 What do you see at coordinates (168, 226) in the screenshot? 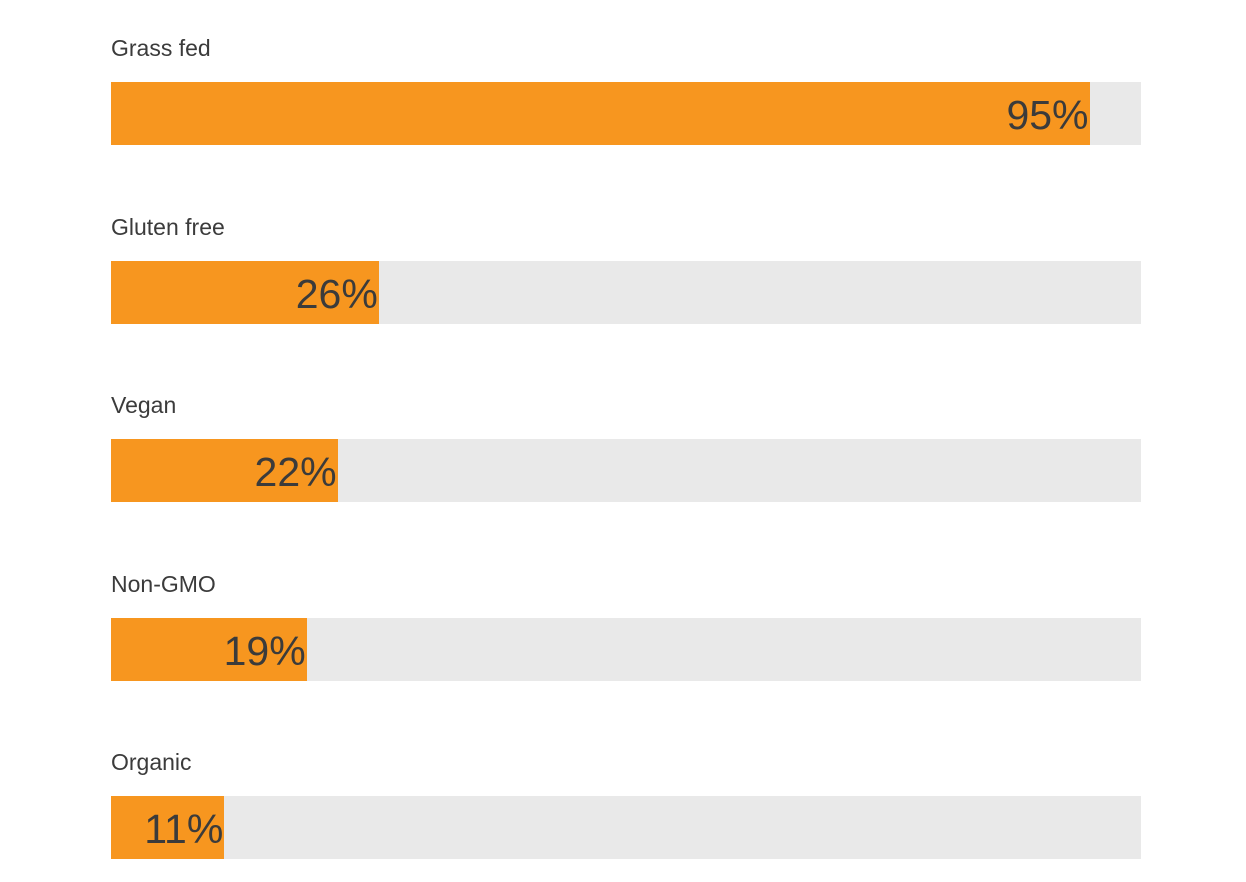
I see `category-label: Gluten free` at bounding box center [168, 226].